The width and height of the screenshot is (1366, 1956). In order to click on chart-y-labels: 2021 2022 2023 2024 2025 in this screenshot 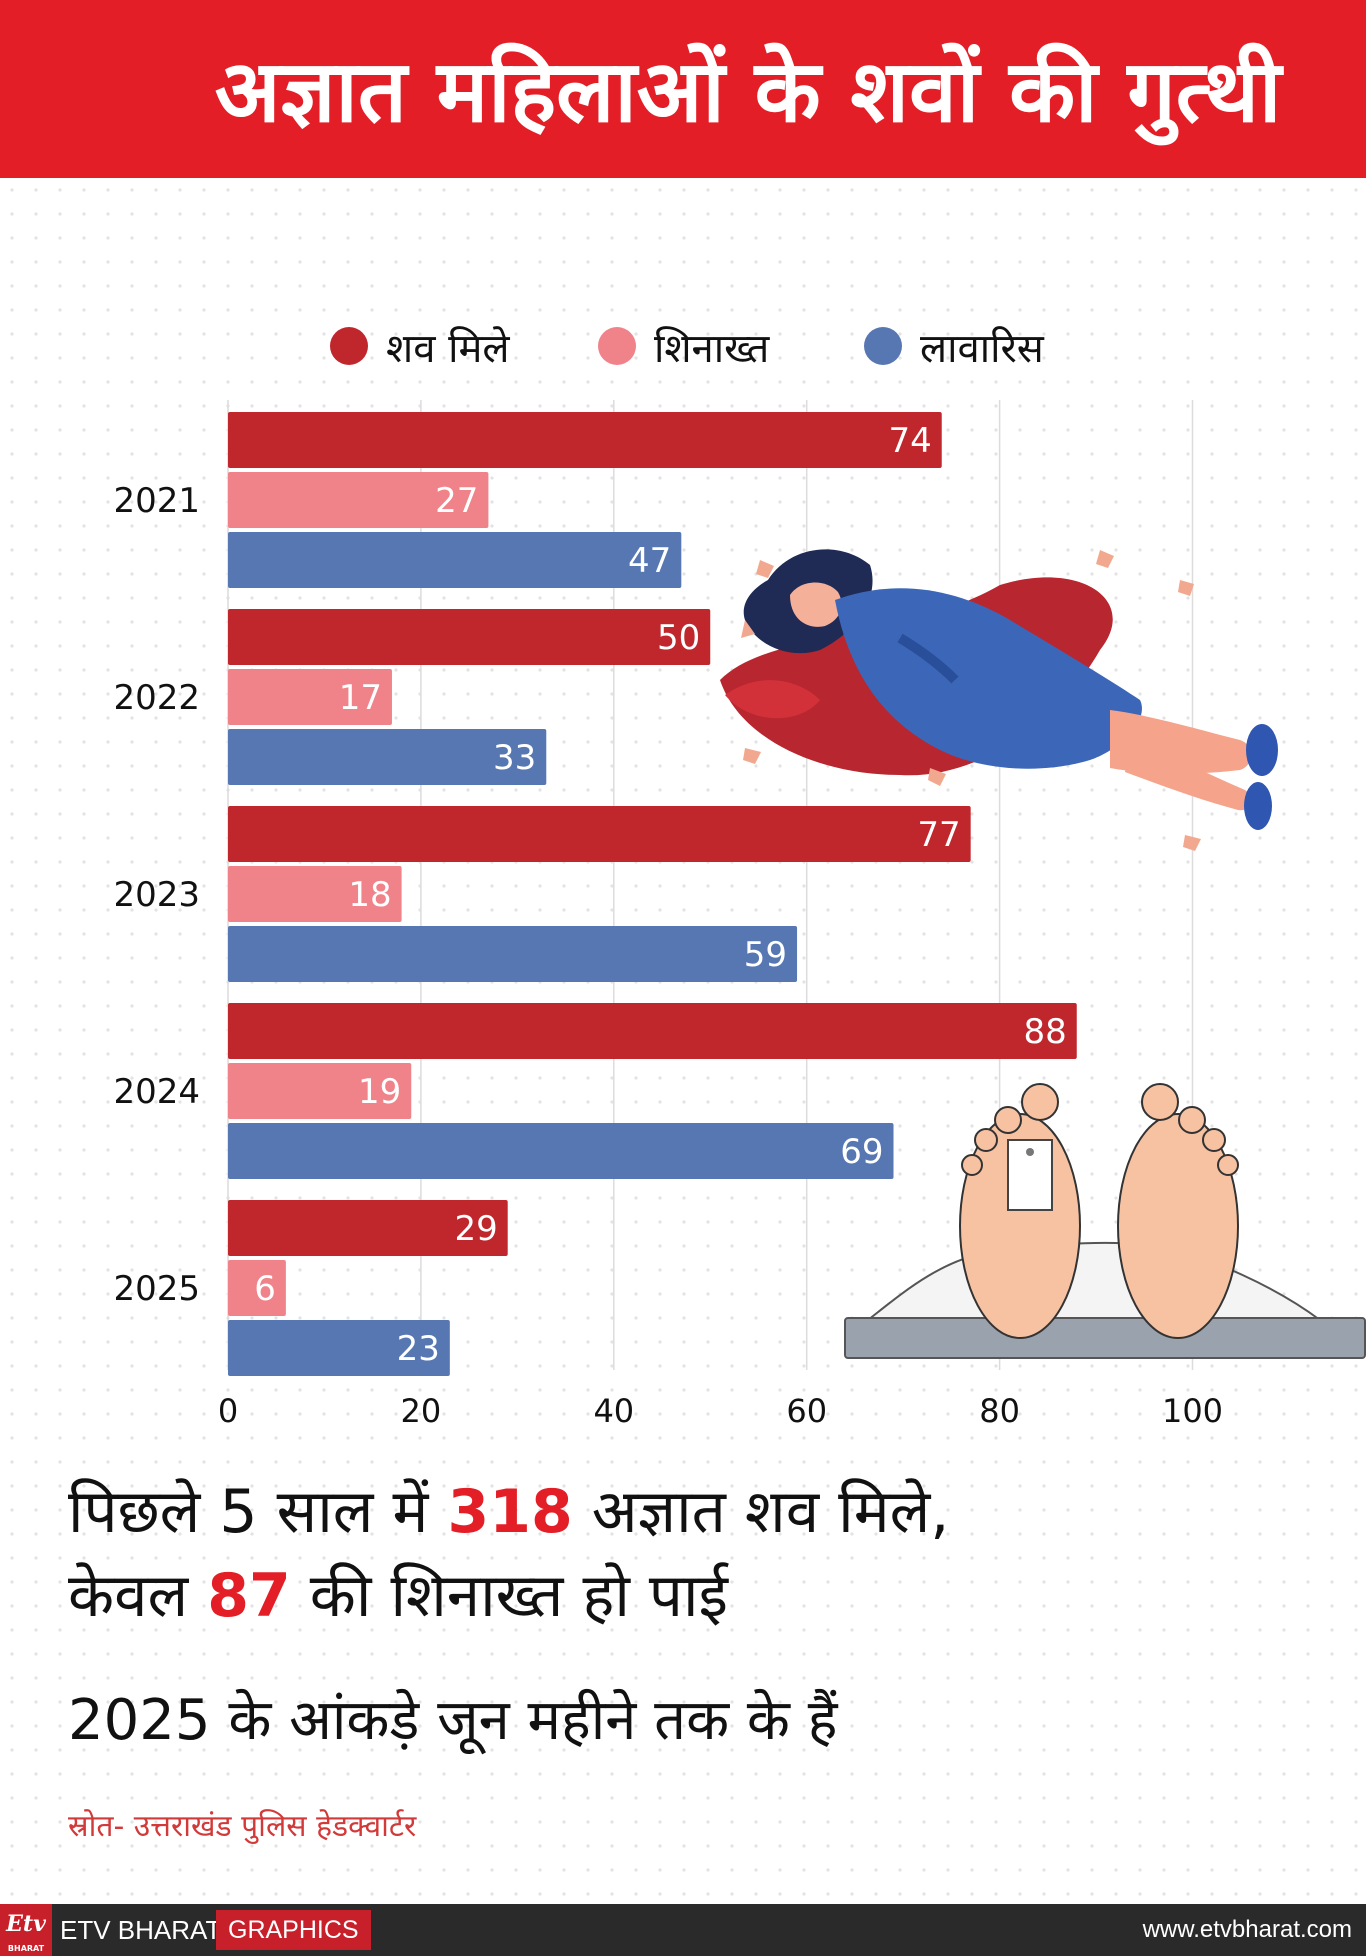, I will do `click(156, 895)`.